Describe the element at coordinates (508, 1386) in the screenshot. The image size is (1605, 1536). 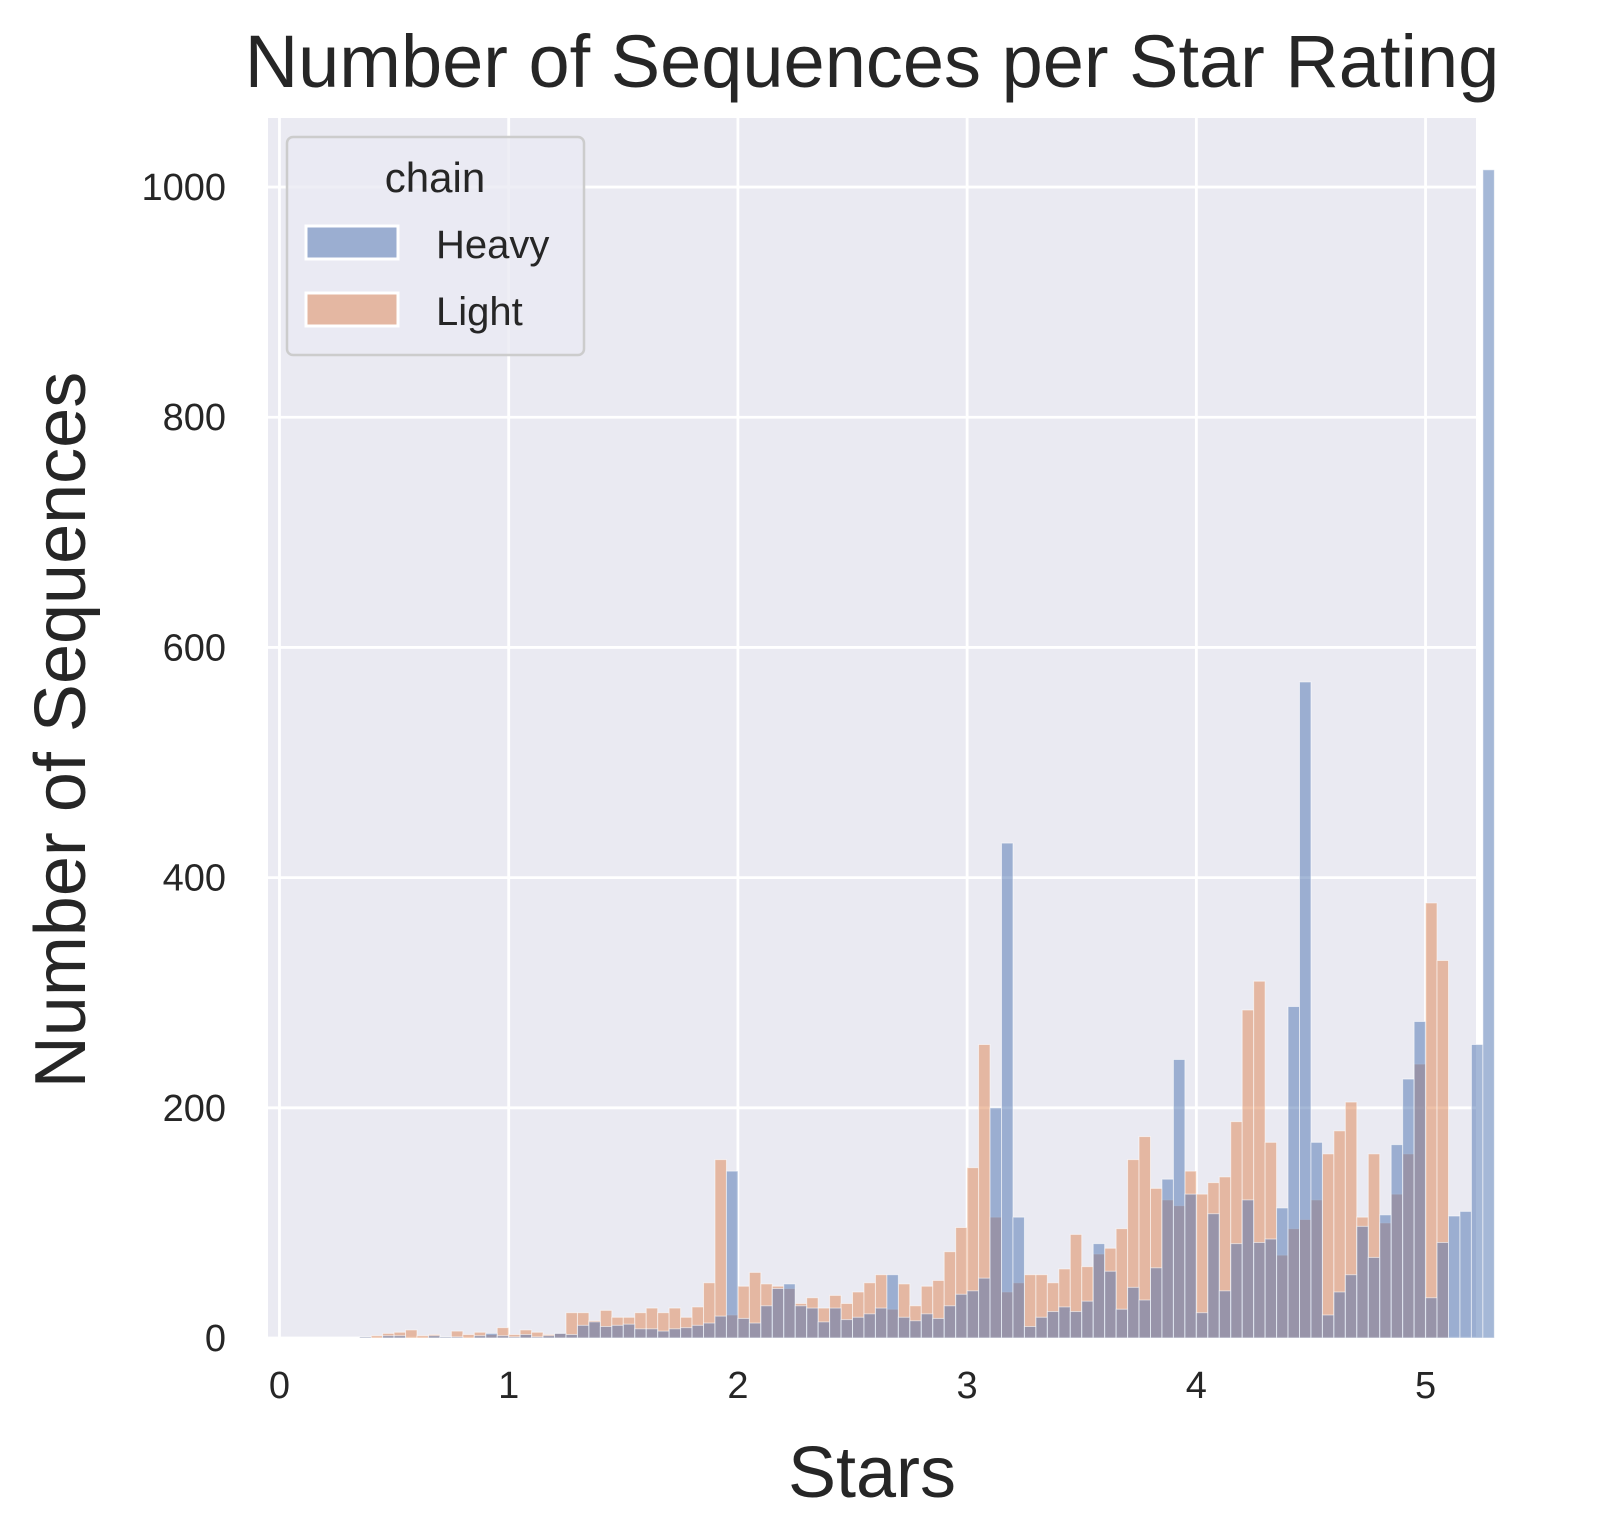
I see `x-tick-label: 1` at that location.